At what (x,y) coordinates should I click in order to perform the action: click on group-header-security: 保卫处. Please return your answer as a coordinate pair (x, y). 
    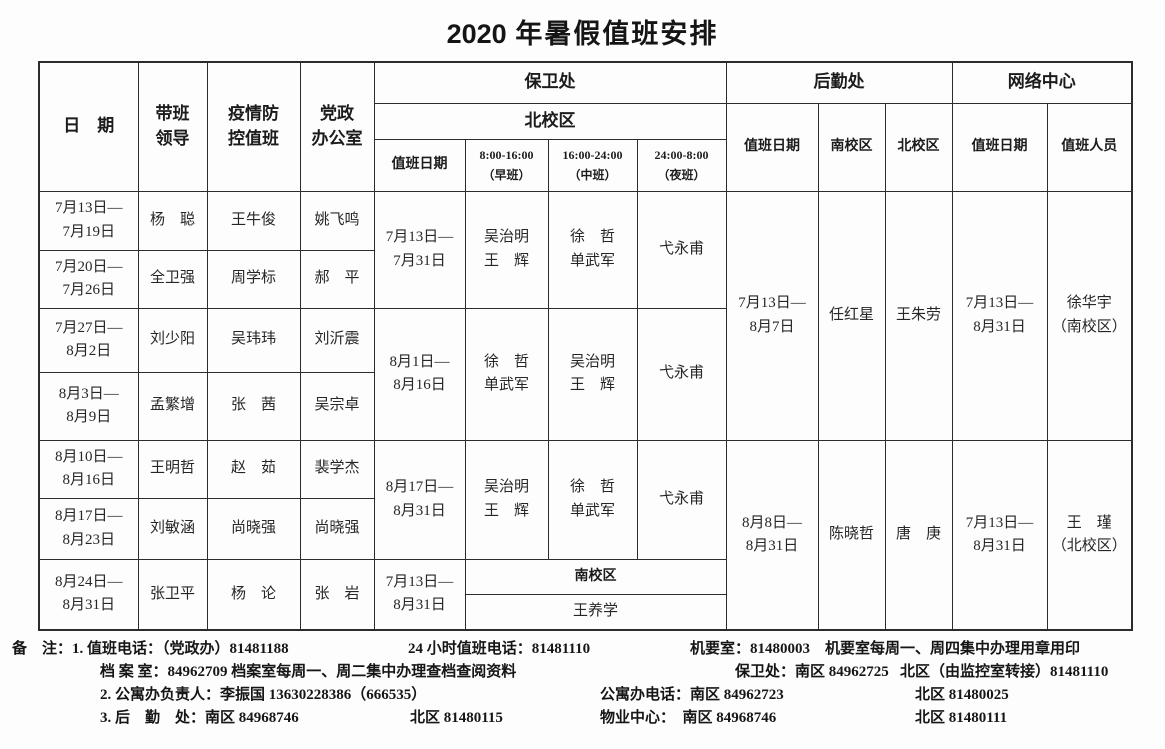
    Looking at the image, I should click on (550, 82).